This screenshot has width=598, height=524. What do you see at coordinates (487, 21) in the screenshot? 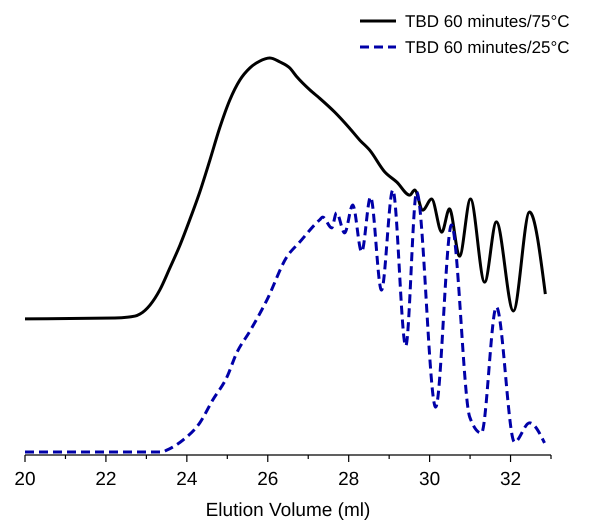
I see `legend-label: TBD 60 minutes/75°C` at bounding box center [487, 21].